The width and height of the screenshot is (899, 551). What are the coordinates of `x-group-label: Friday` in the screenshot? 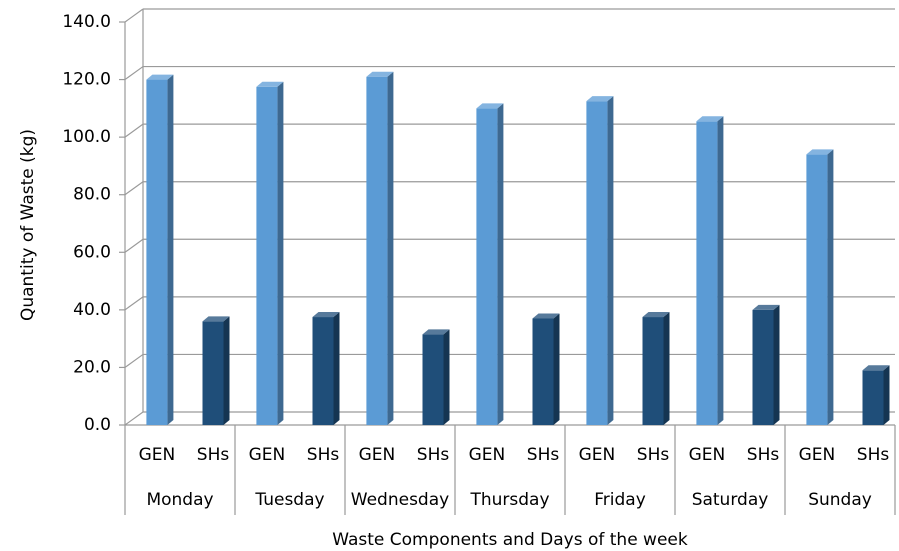 It's located at (620, 500).